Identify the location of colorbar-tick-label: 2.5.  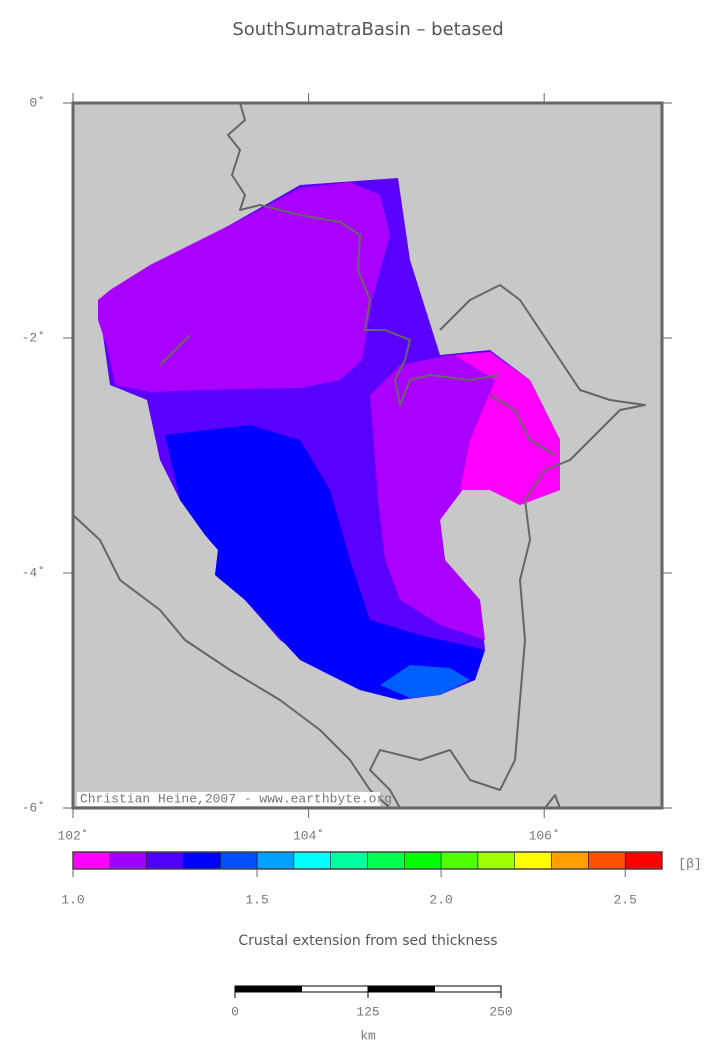
(624, 899).